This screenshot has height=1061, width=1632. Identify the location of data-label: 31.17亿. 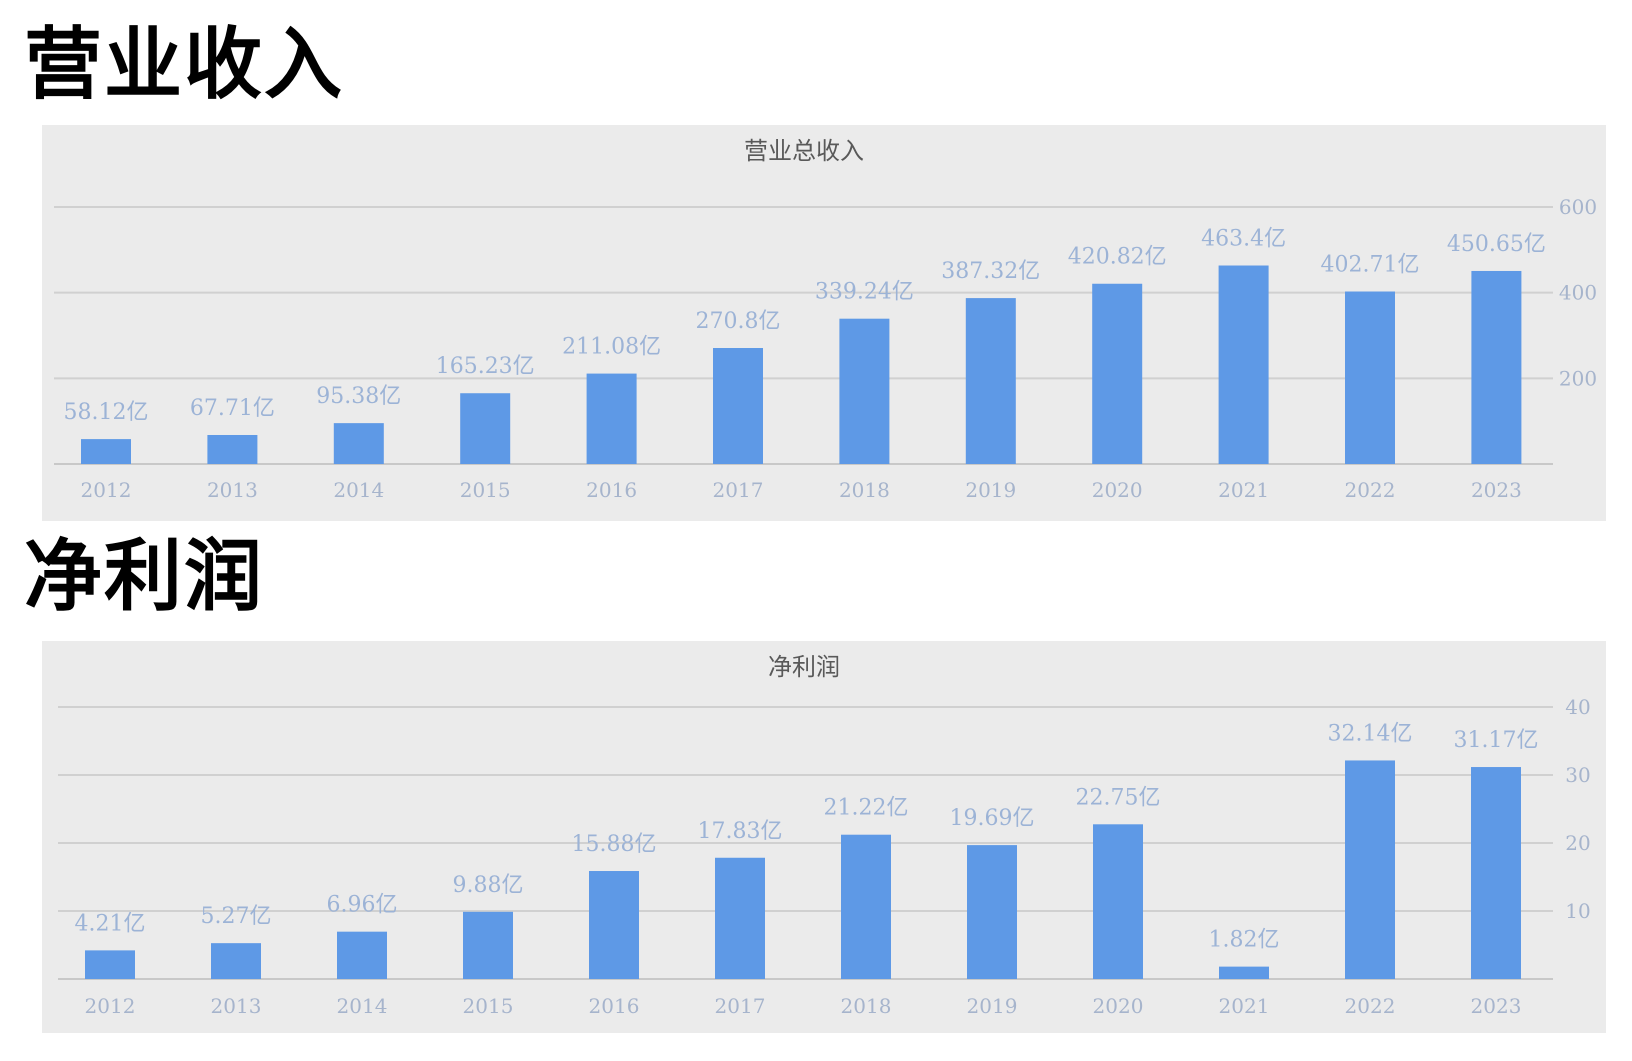
(1496, 740).